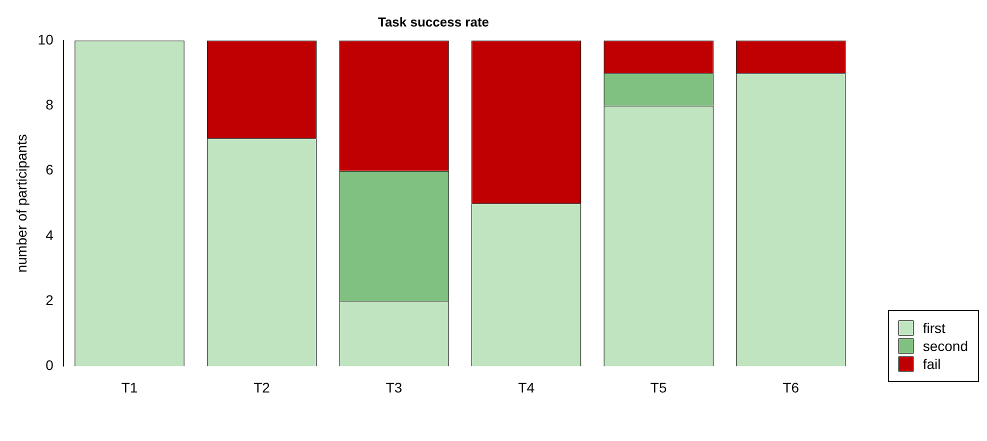 Image resolution: width=987 pixels, height=441 pixels. What do you see at coordinates (945, 346) in the screenshot?
I see `legend-label: second` at bounding box center [945, 346].